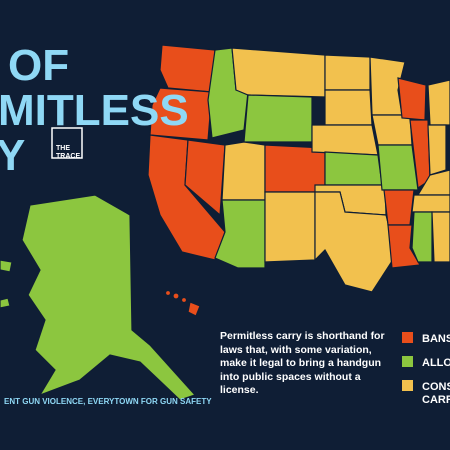 The image size is (450, 450). Describe the element at coordinates (38, 65) in the screenshot. I see `title-line: OF` at that location.